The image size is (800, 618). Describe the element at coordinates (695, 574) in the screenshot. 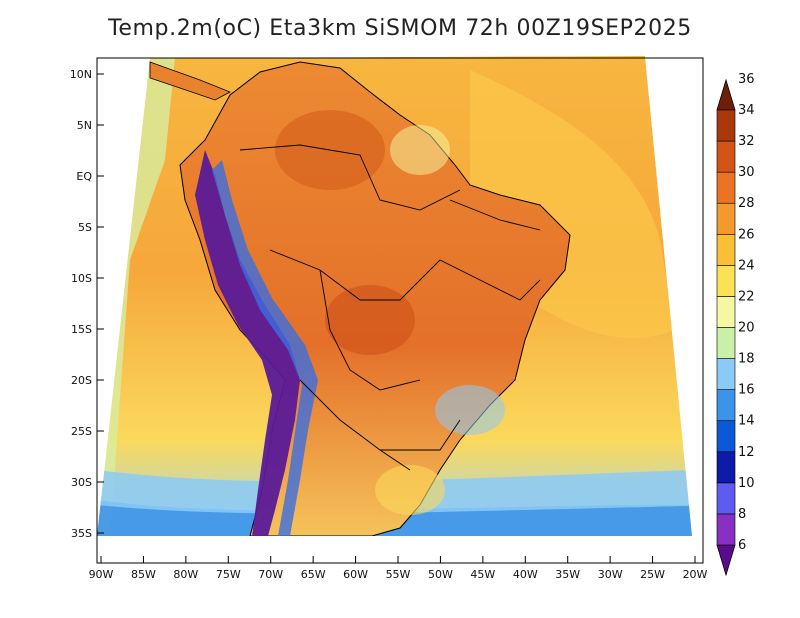

I see `lon-tick-label: 20W` at that location.